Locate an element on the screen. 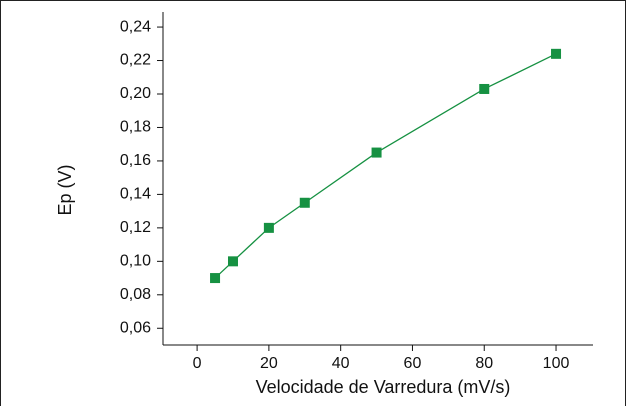 The image size is (626, 406). y-tick-label: 0,14 is located at coordinates (135, 194).